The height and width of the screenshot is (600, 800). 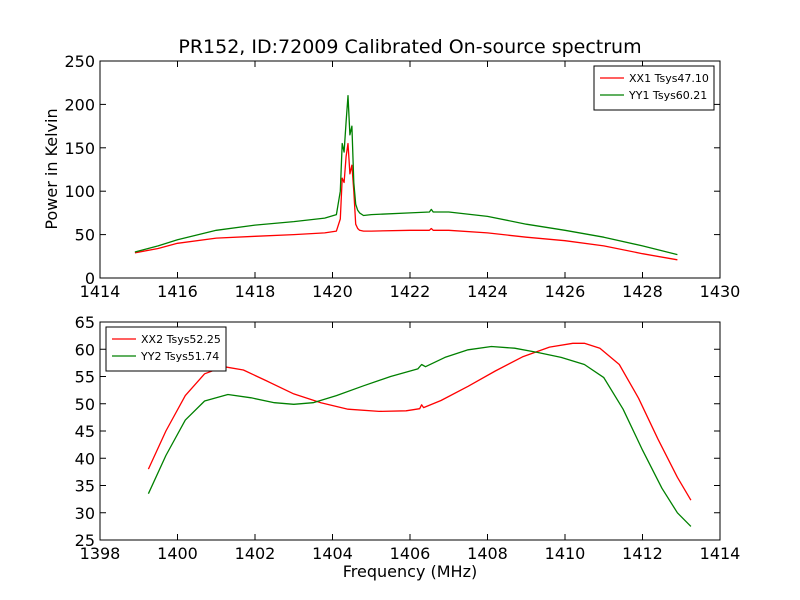 What do you see at coordinates (255, 553) in the screenshot?
I see `x-tick-label: 1402` at bounding box center [255, 553].